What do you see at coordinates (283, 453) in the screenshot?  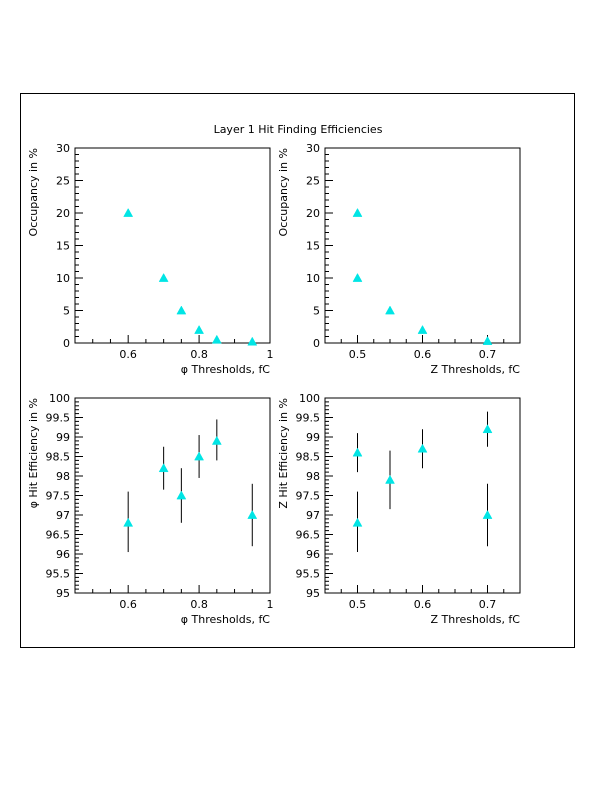 I see `y-axis-label: Z Hit Efficiency in %` at bounding box center [283, 453].